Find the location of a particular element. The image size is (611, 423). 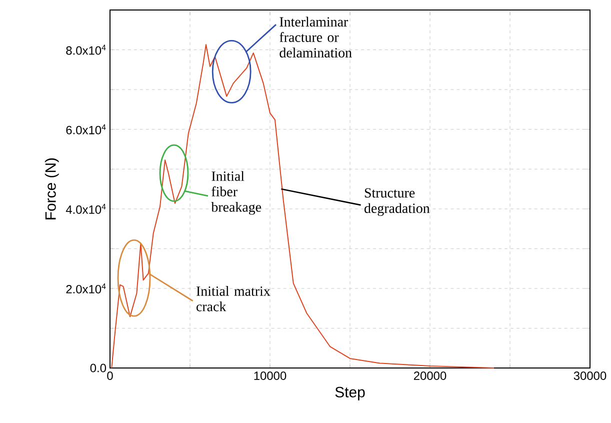

y-axis-title: Force (N) is located at coordinates (51, 189).